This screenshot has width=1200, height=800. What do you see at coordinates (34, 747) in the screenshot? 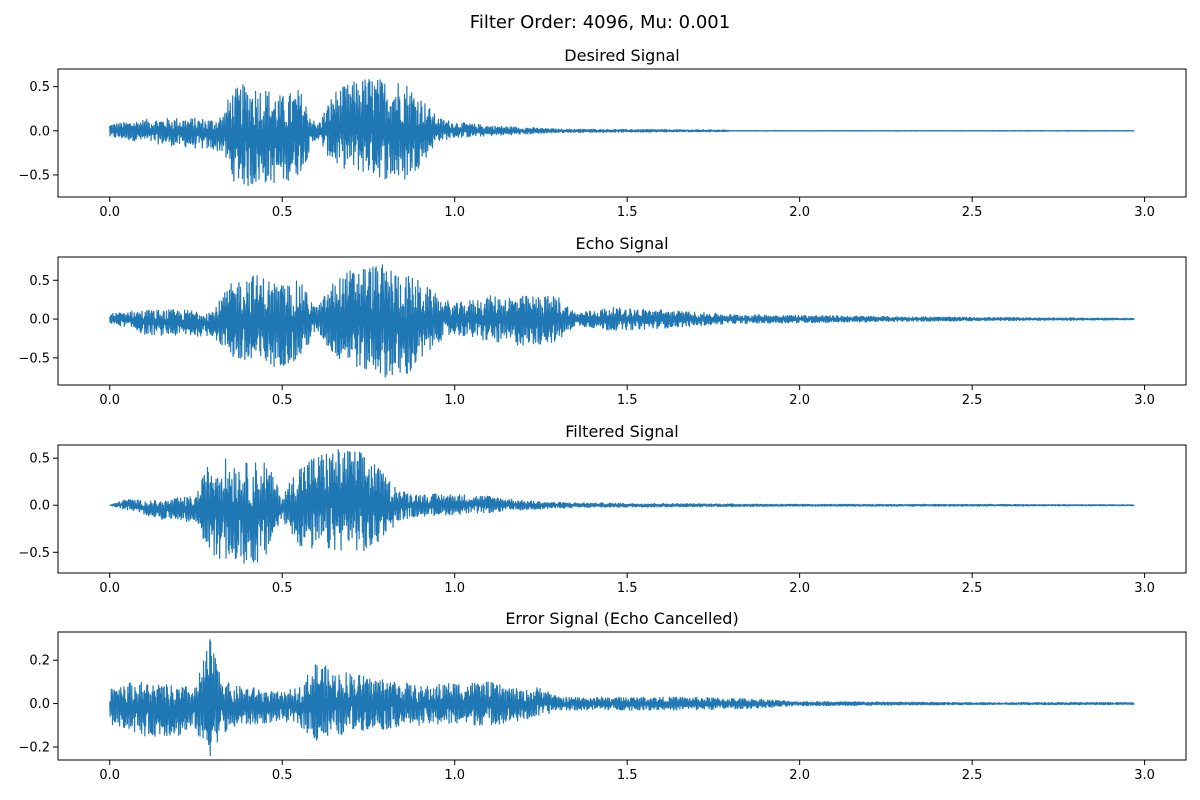
I see `y-tick-label: −0.2` at bounding box center [34, 747].